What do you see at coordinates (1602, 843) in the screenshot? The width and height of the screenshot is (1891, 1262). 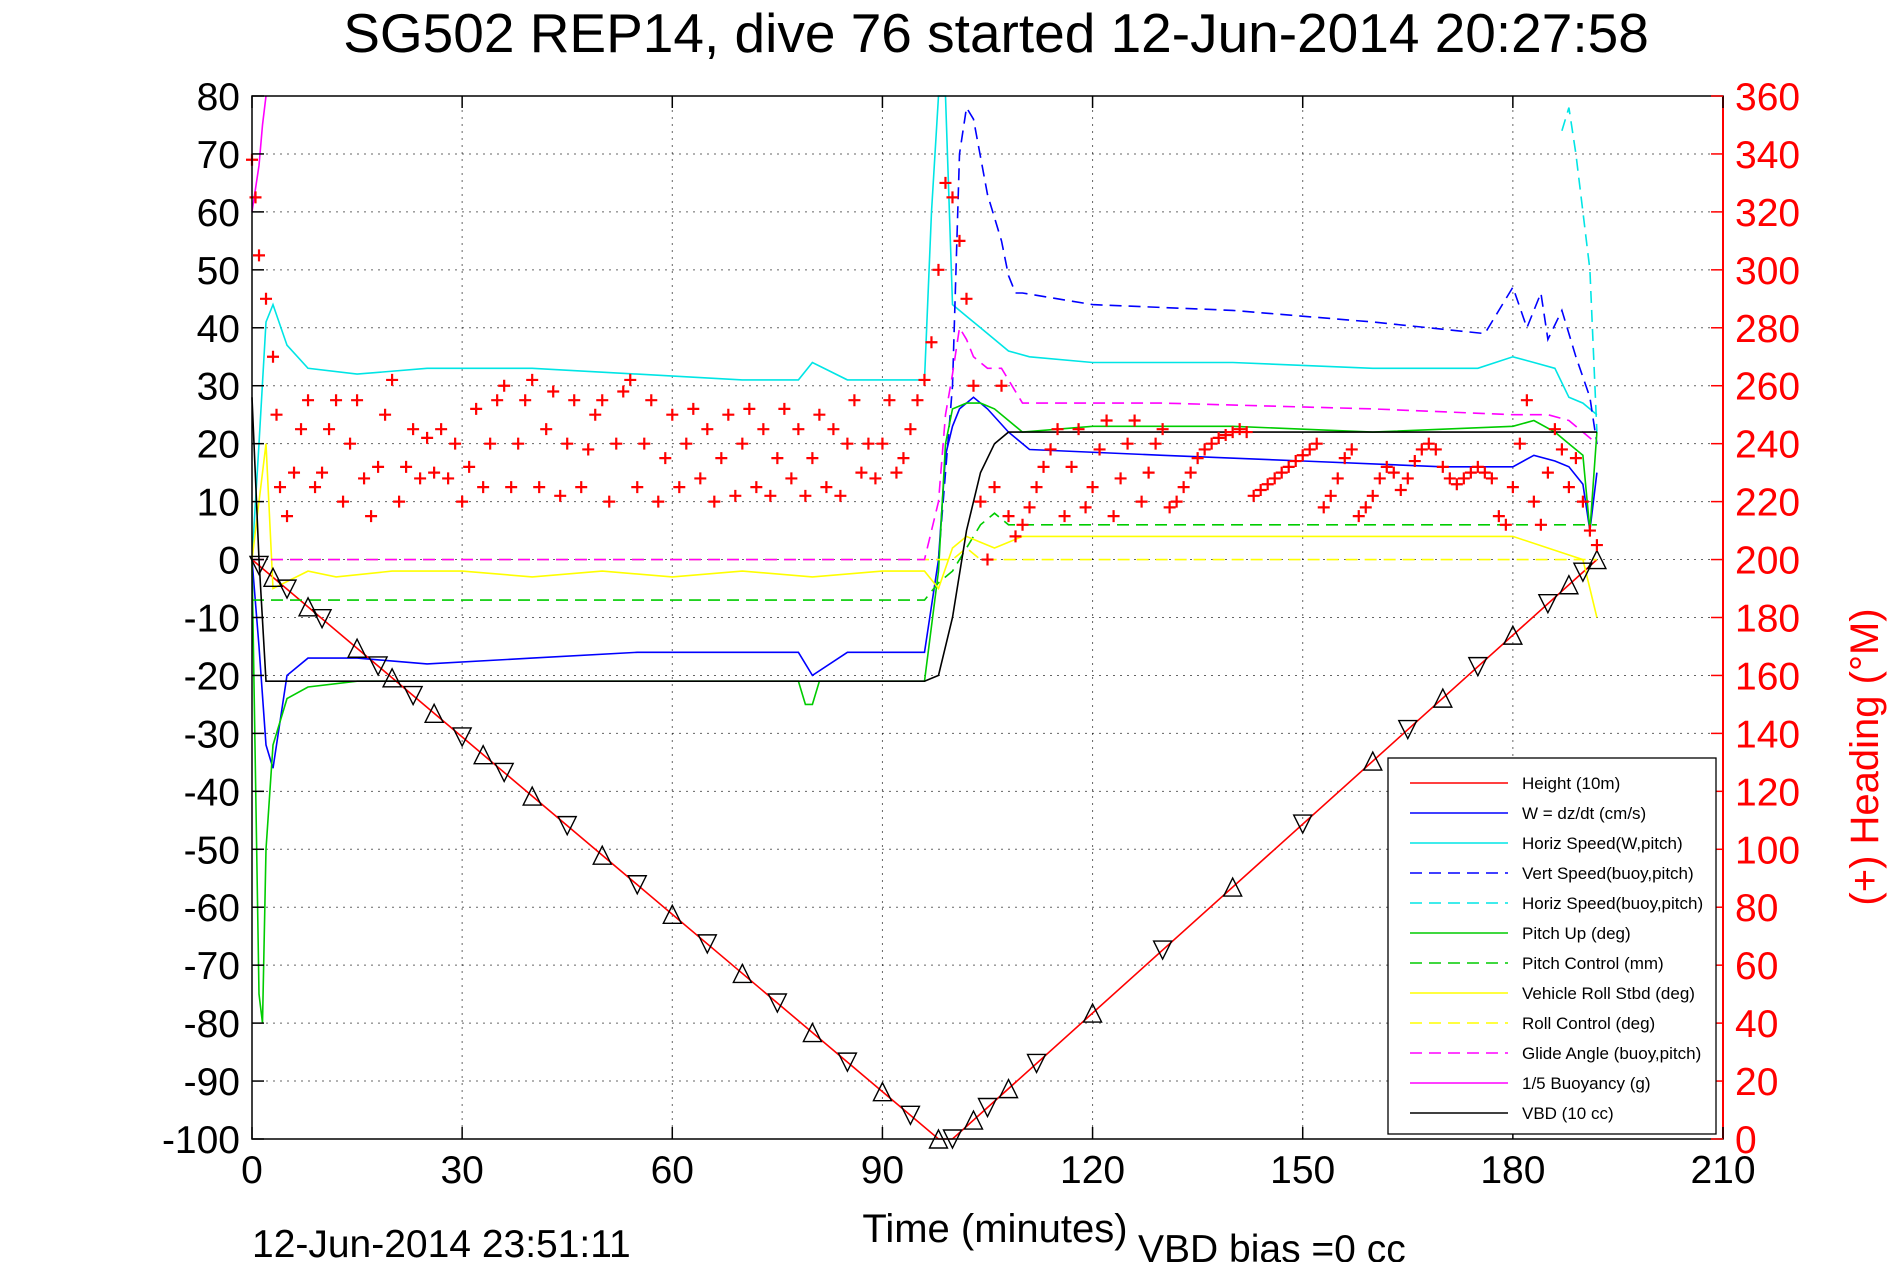 I see `legend-entry: Horiz Speed(W,pitch)` at bounding box center [1602, 843].